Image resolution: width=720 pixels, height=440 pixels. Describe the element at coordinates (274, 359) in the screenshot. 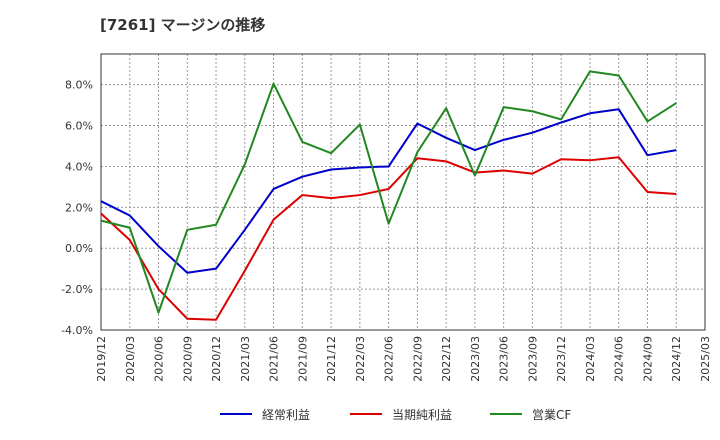

I see `x-tick-label: 2021/06` at that location.